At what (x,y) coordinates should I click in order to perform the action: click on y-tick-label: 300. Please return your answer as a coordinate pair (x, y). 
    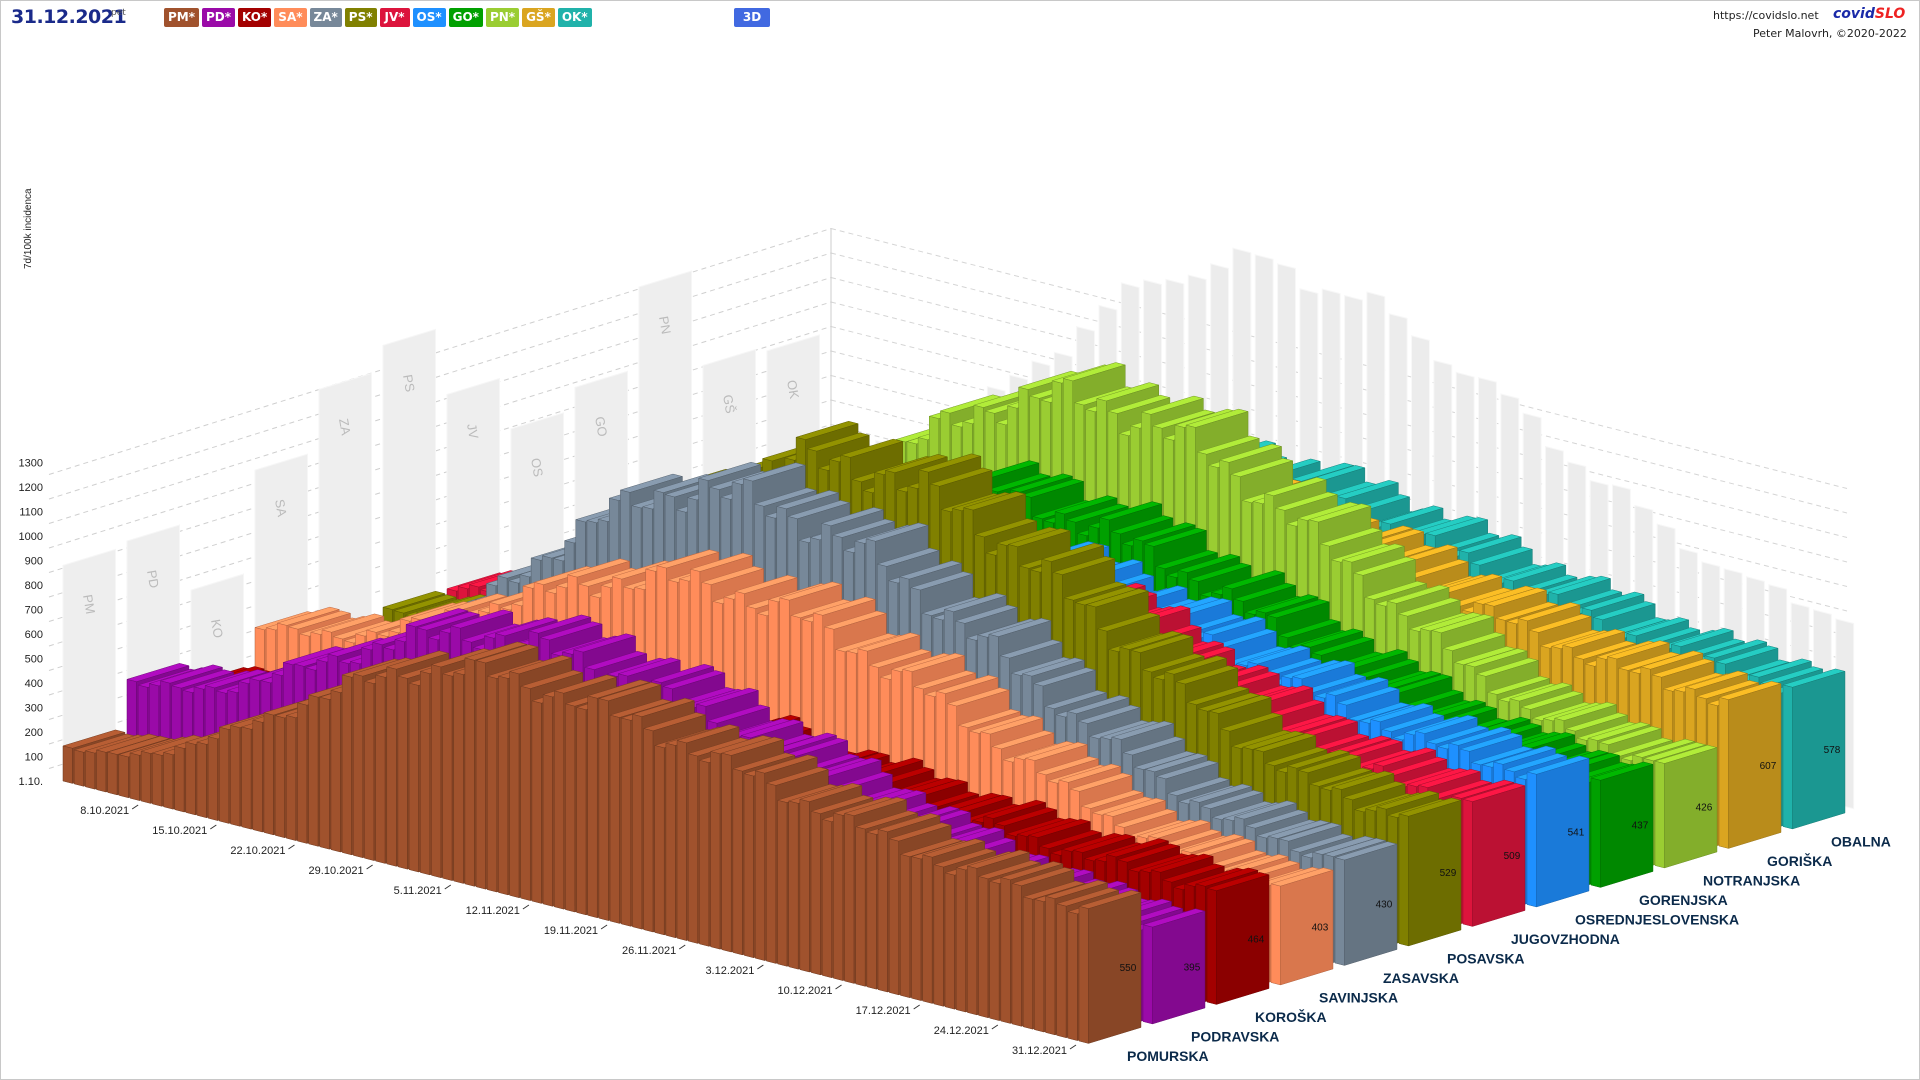
    Looking at the image, I should click on (34, 709).